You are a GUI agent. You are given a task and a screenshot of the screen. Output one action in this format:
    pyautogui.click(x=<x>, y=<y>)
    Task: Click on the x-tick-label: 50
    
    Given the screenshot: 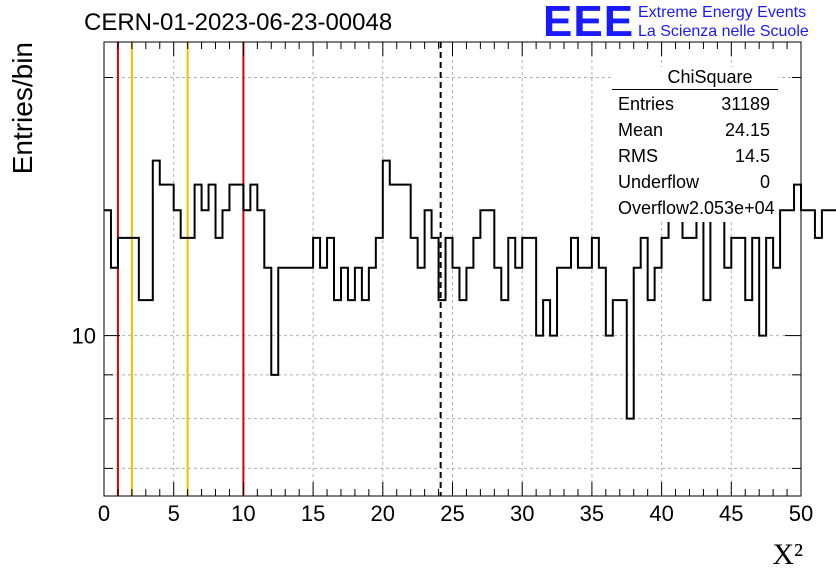 What is the action you would take?
    pyautogui.click(x=801, y=513)
    